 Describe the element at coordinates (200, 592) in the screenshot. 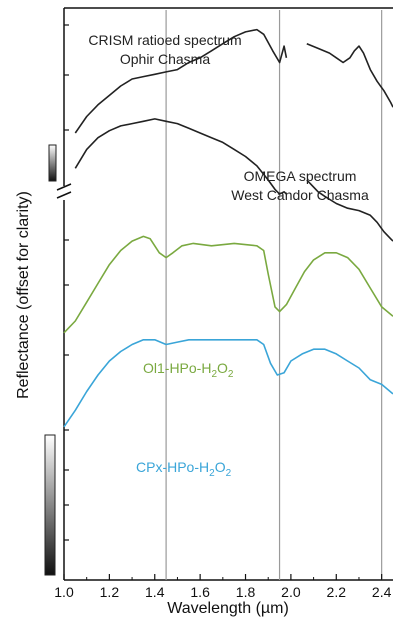

I see `x-tick-label-3: 1.6` at that location.